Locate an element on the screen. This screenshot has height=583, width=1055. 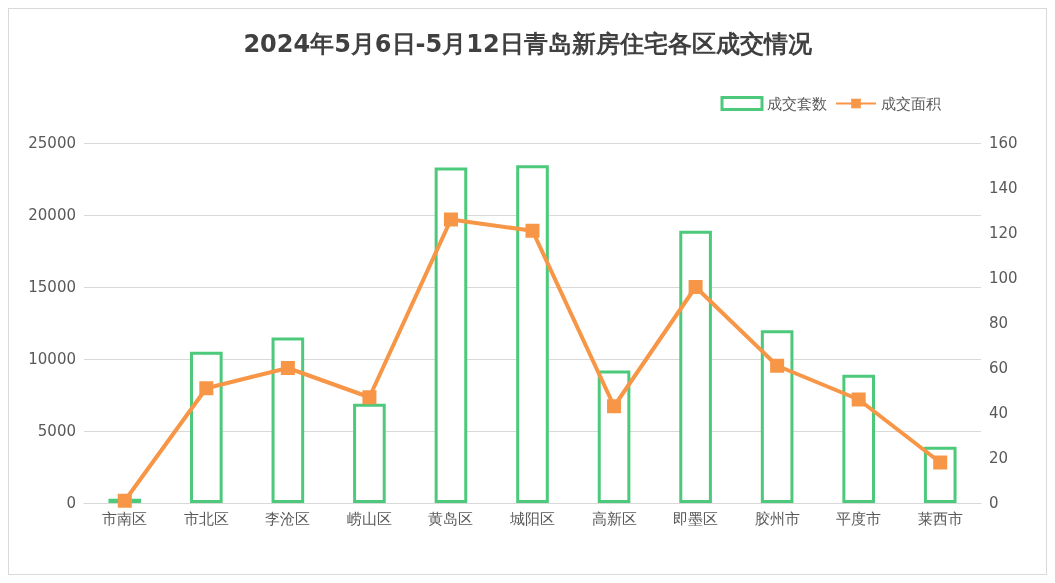
y2-tick-label: 80 is located at coordinates (999, 323).